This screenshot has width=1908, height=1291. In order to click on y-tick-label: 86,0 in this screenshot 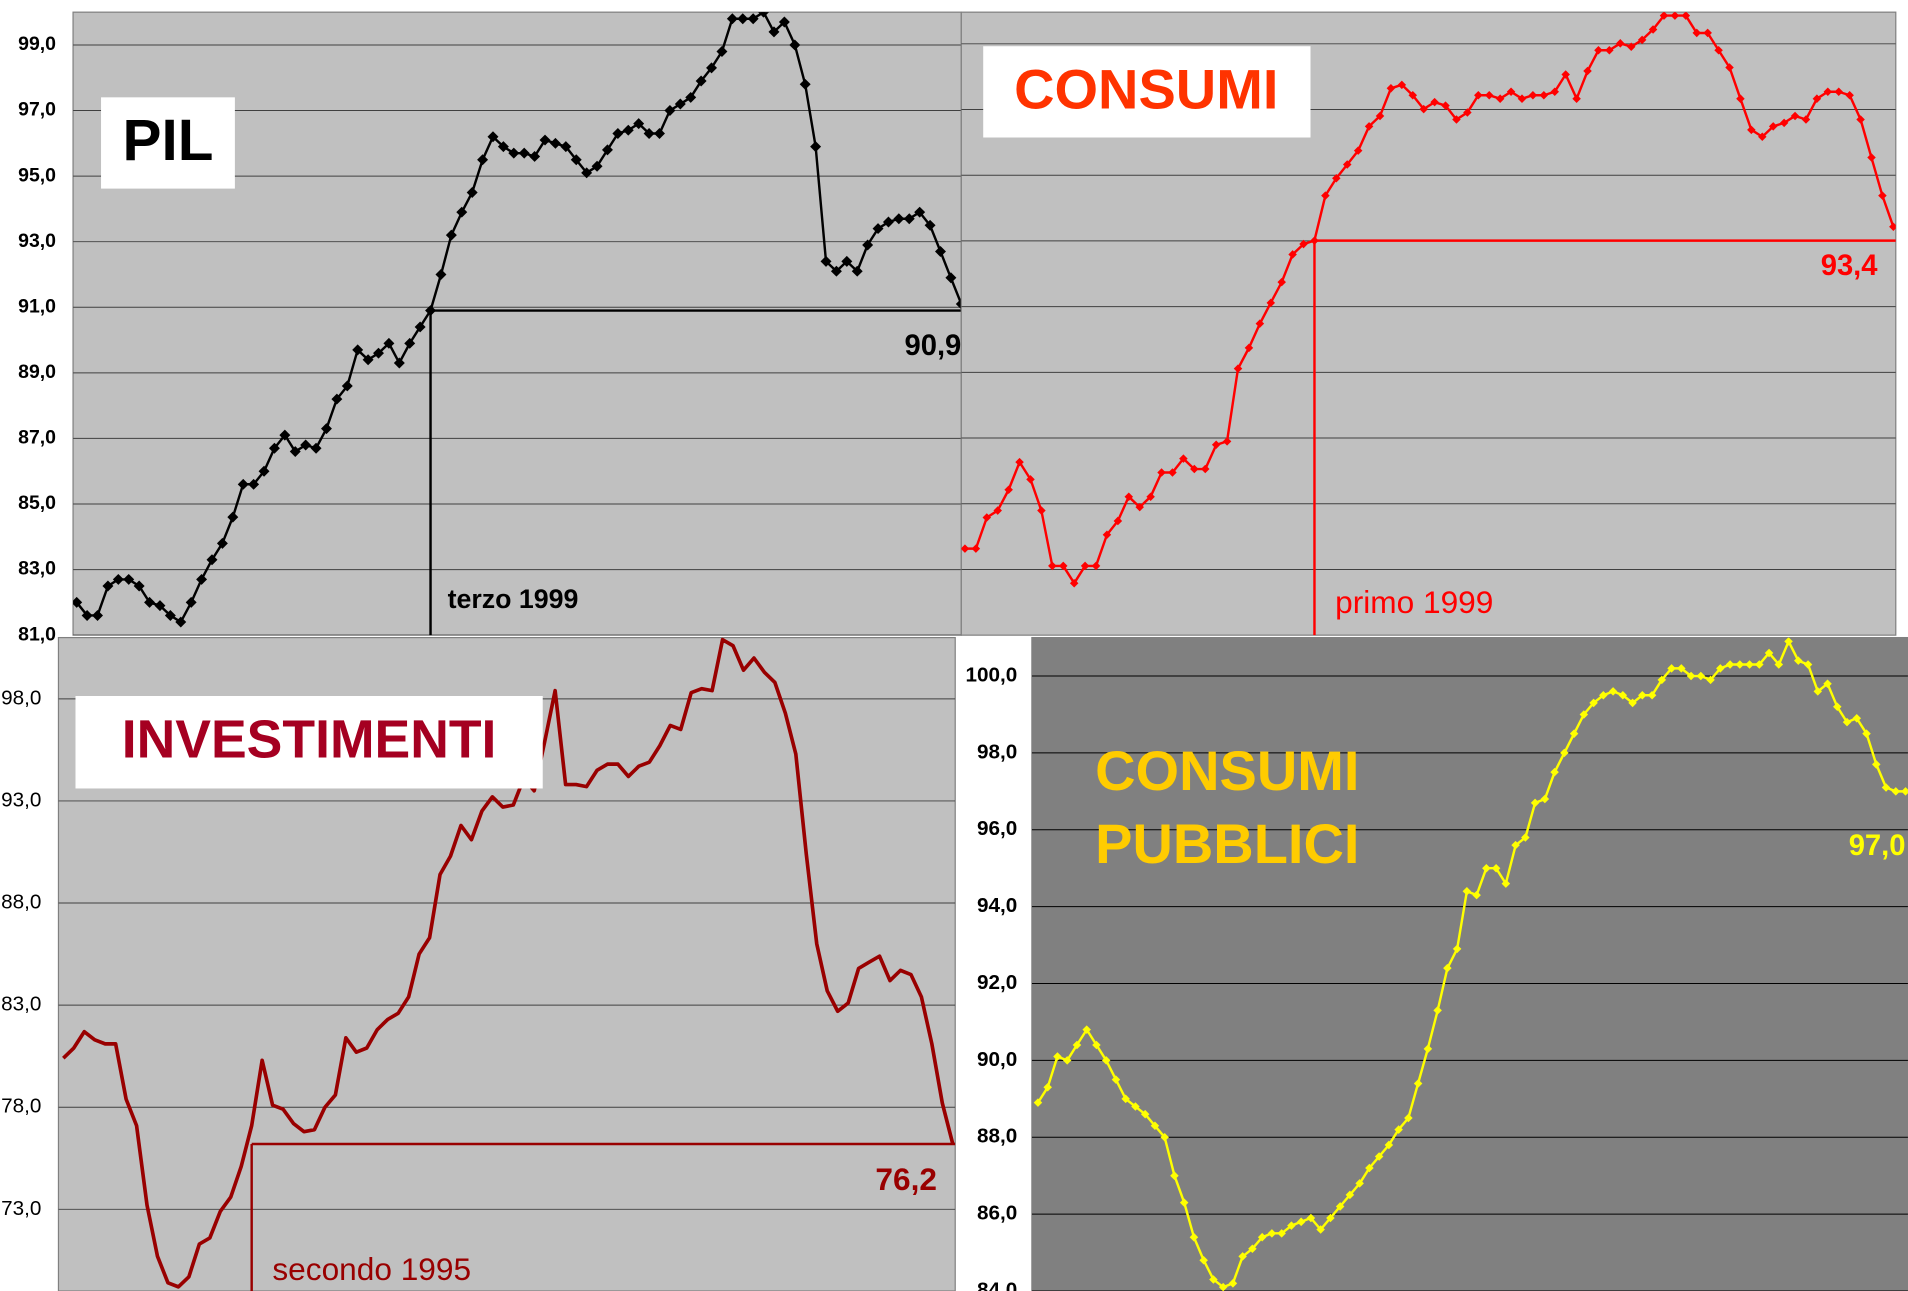, I will do `click(997, 1213)`.